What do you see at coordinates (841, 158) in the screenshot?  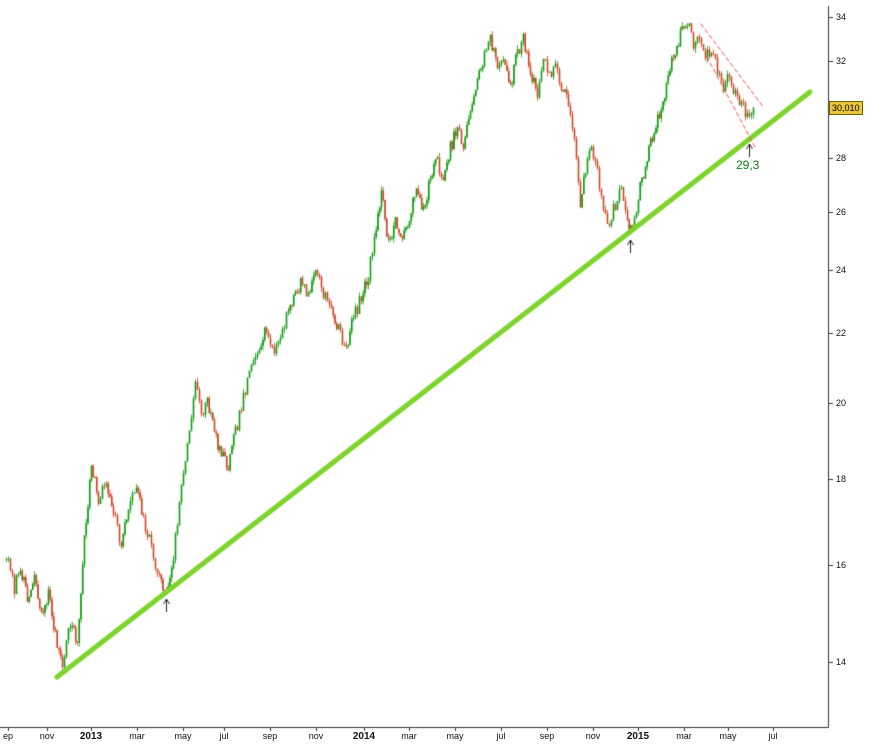 I see `price-tick-label: 28` at bounding box center [841, 158].